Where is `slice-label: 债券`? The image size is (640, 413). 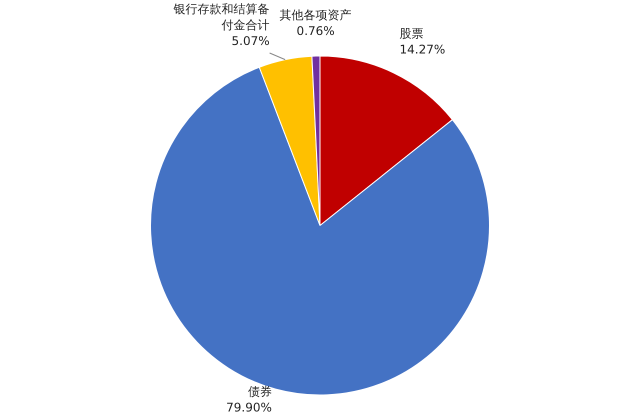 slice-label: 债券 is located at coordinates (260, 391).